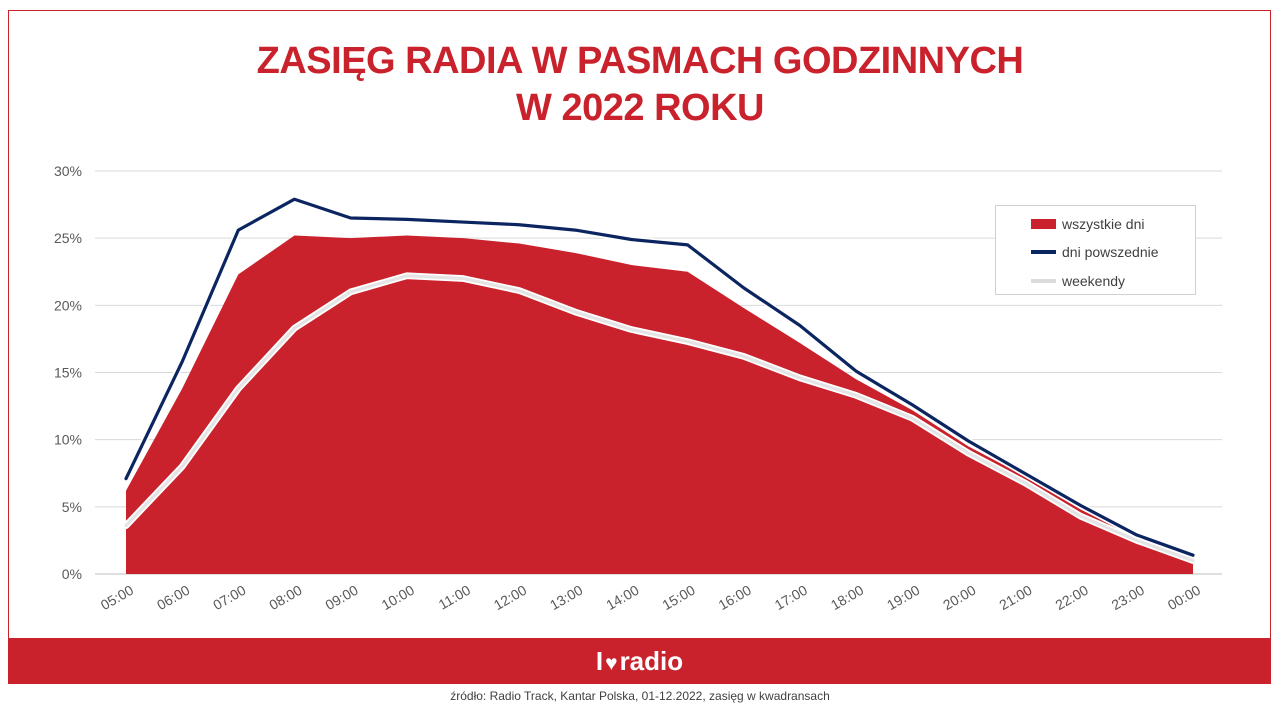 Image resolution: width=1280 pixels, height=720 pixels. What do you see at coordinates (622, 597) in the screenshot?
I see `x-tick-label: 14:00` at bounding box center [622, 597].